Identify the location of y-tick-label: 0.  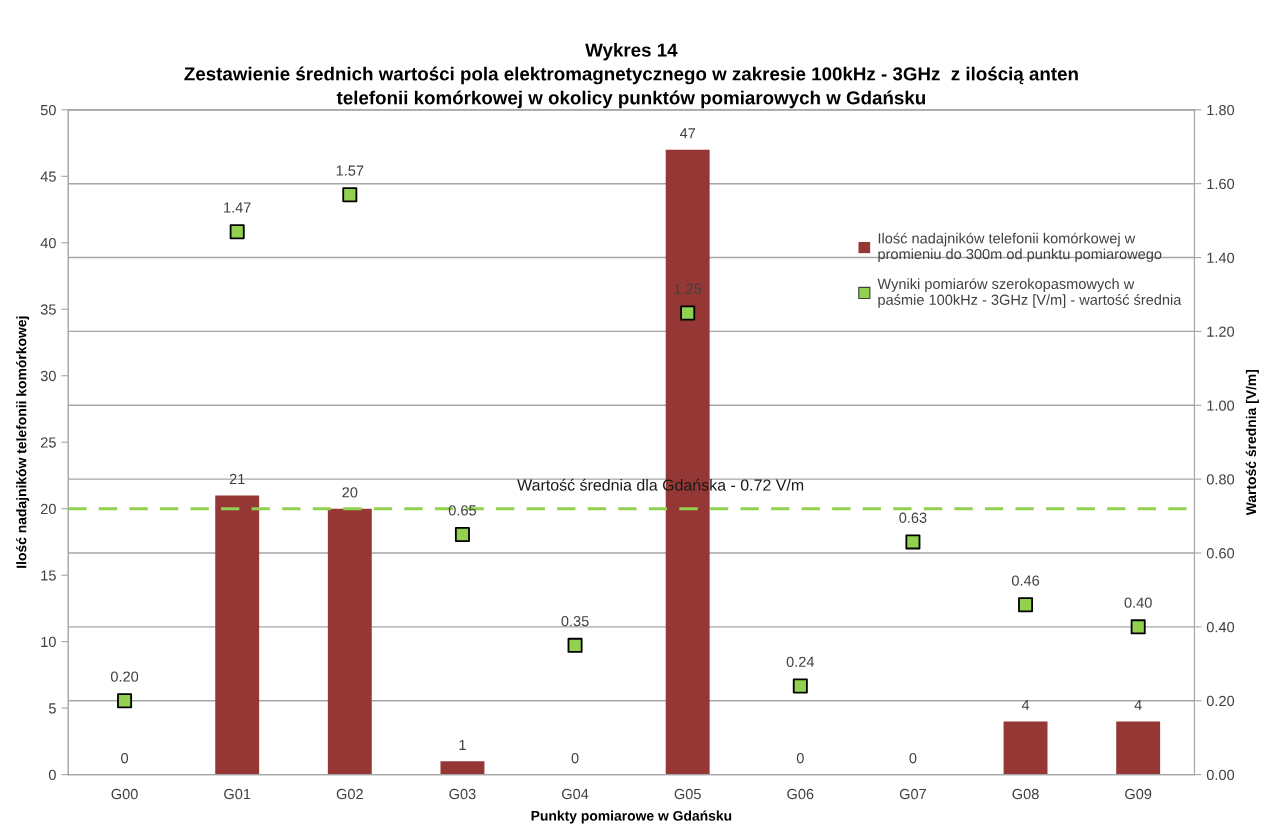
(52, 775).